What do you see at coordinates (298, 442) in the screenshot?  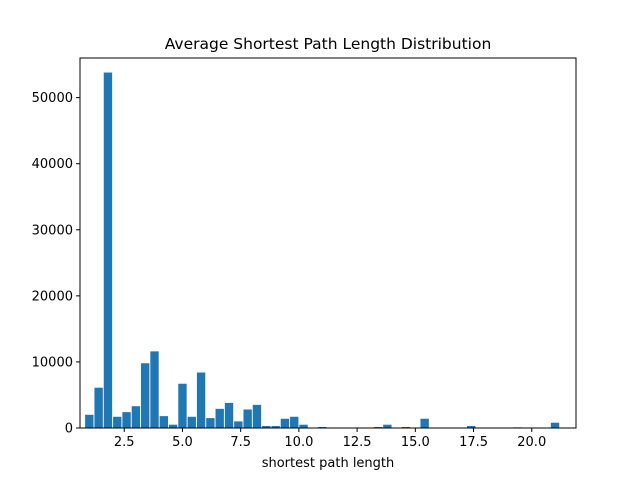 I see `x-tick-label: 10.0` at bounding box center [298, 442].